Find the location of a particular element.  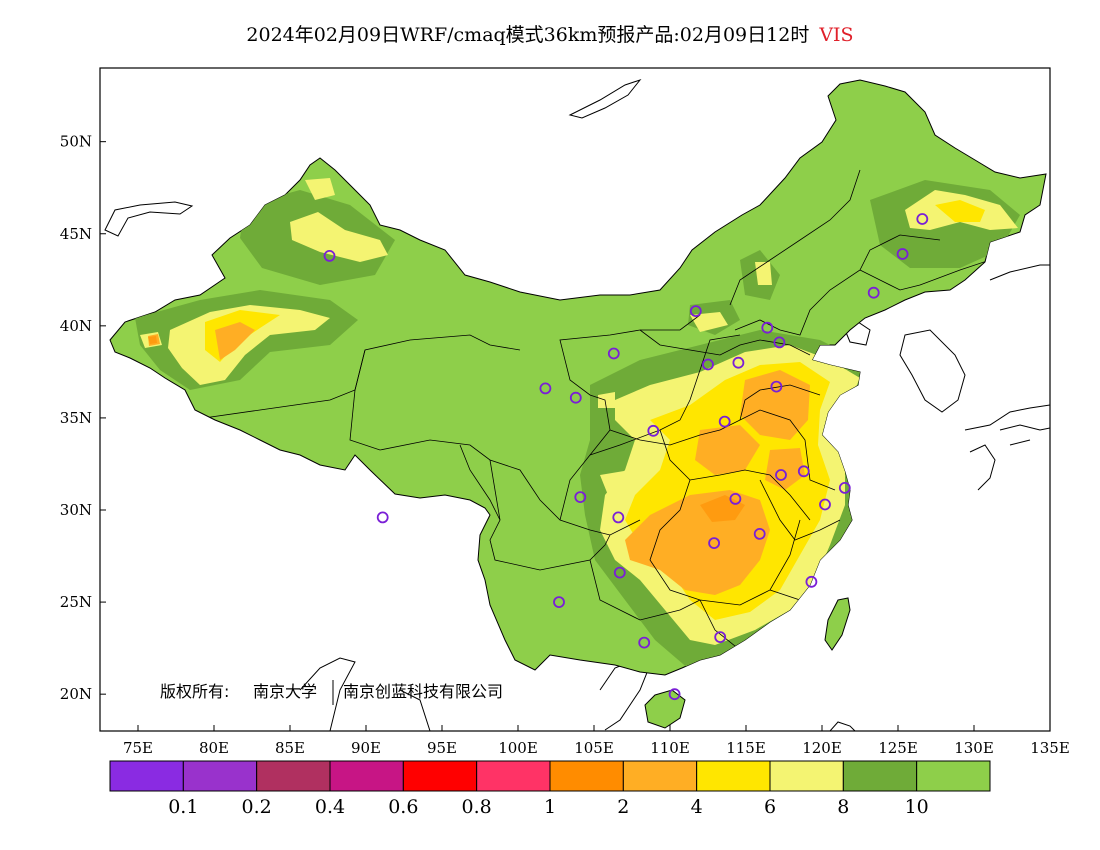

legend-threshold-label: 0.8 is located at coordinates (477, 807).